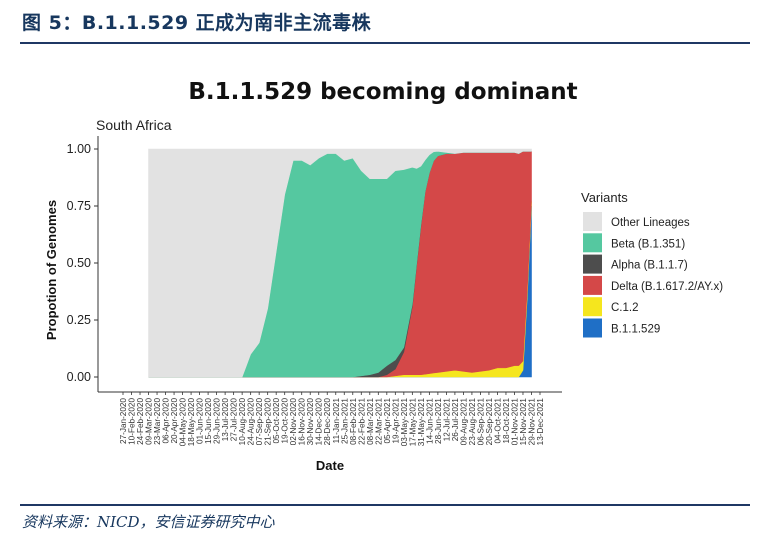  I want to click on x-tick-label: 15-Jun-2020, so click(208, 421).